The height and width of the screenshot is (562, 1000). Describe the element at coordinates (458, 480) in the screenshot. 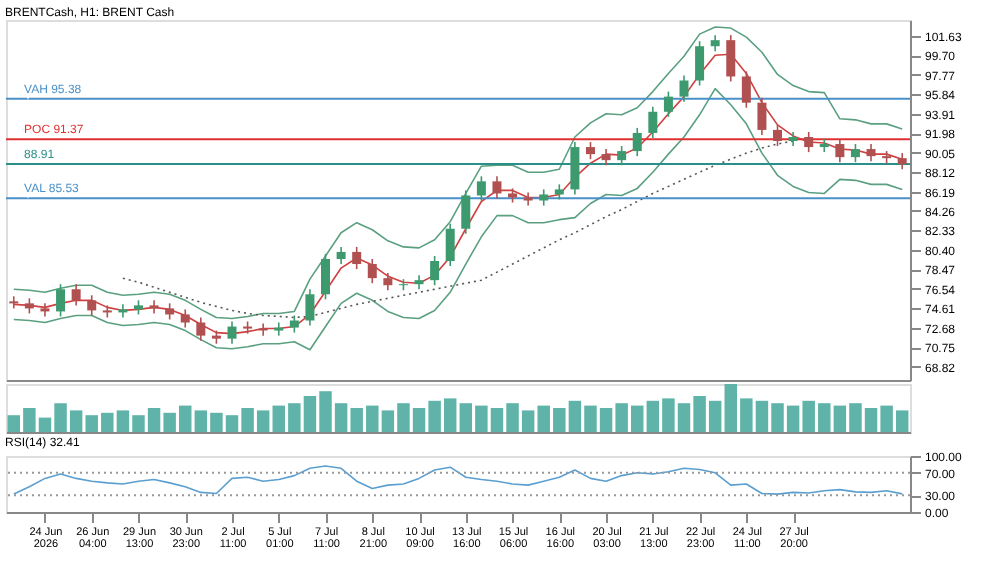

I see `line-series` at that location.